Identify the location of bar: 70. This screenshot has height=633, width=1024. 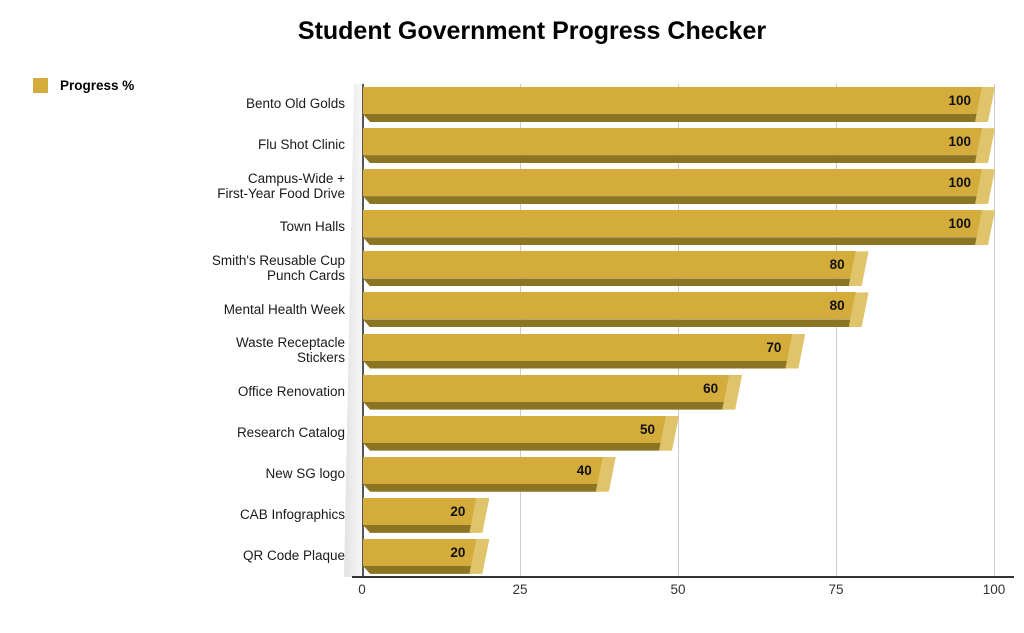
(584, 351).